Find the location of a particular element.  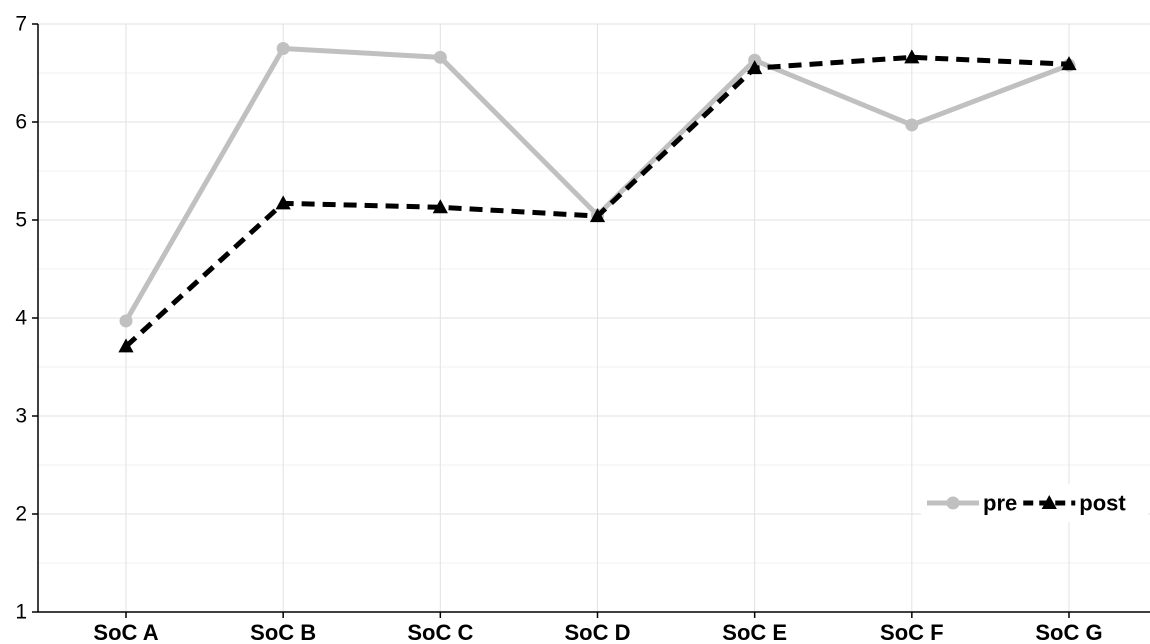

x-tick-label: SoC B is located at coordinates (283, 632).